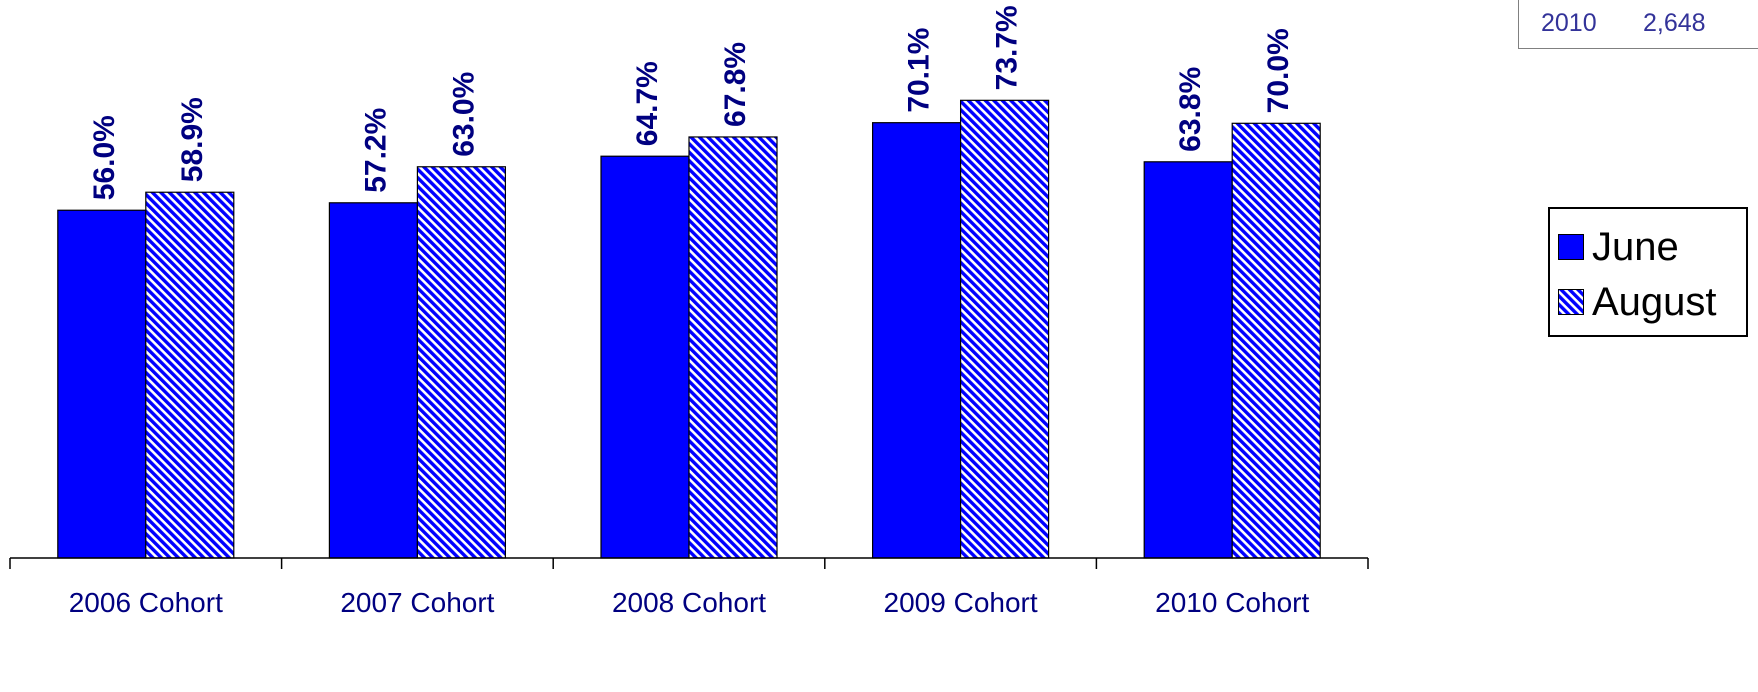 The height and width of the screenshot is (692, 1758). Describe the element at coordinates (647, 103) in the screenshot. I see `value-label: 64.7%` at that location.